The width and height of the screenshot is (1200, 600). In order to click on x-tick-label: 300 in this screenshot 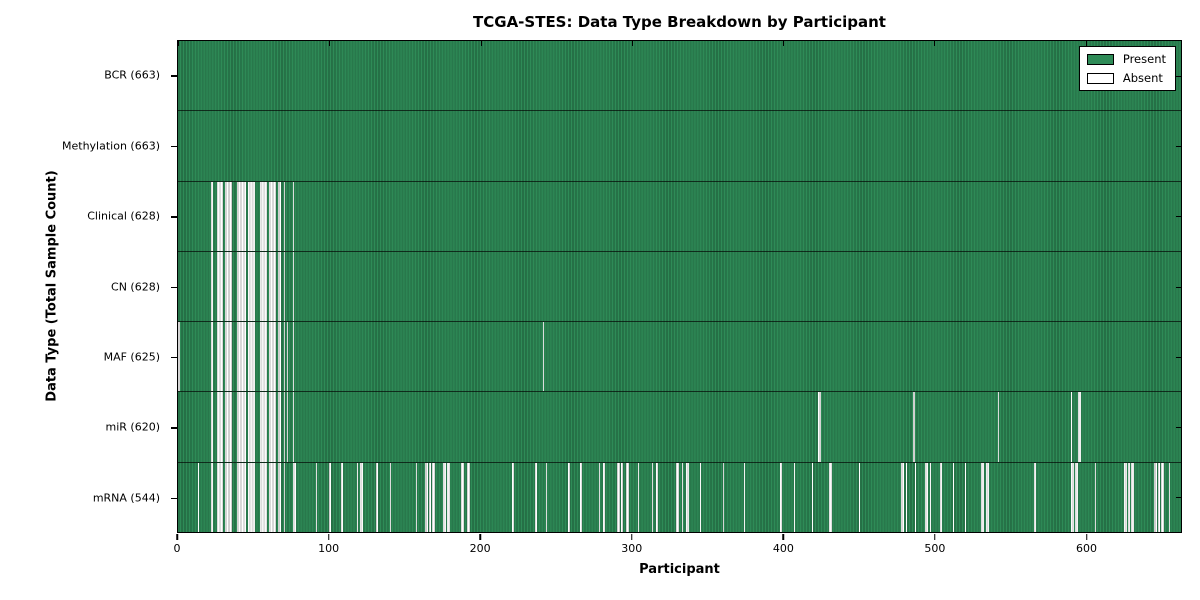, I will do `click(632, 548)`.